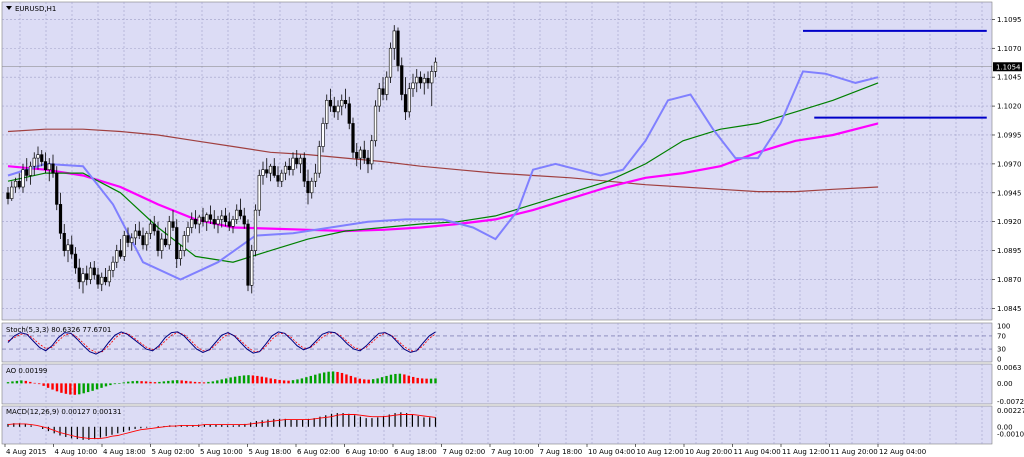 The width and height of the screenshot is (1024, 457). I want to click on stochastic-lines, so click(221, 343).